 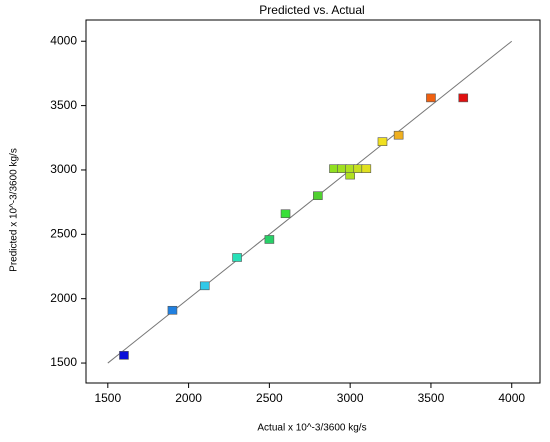 What do you see at coordinates (311, 428) in the screenshot?
I see `x-axis-label: Actual x 10^-3/3600 kg/s` at bounding box center [311, 428].